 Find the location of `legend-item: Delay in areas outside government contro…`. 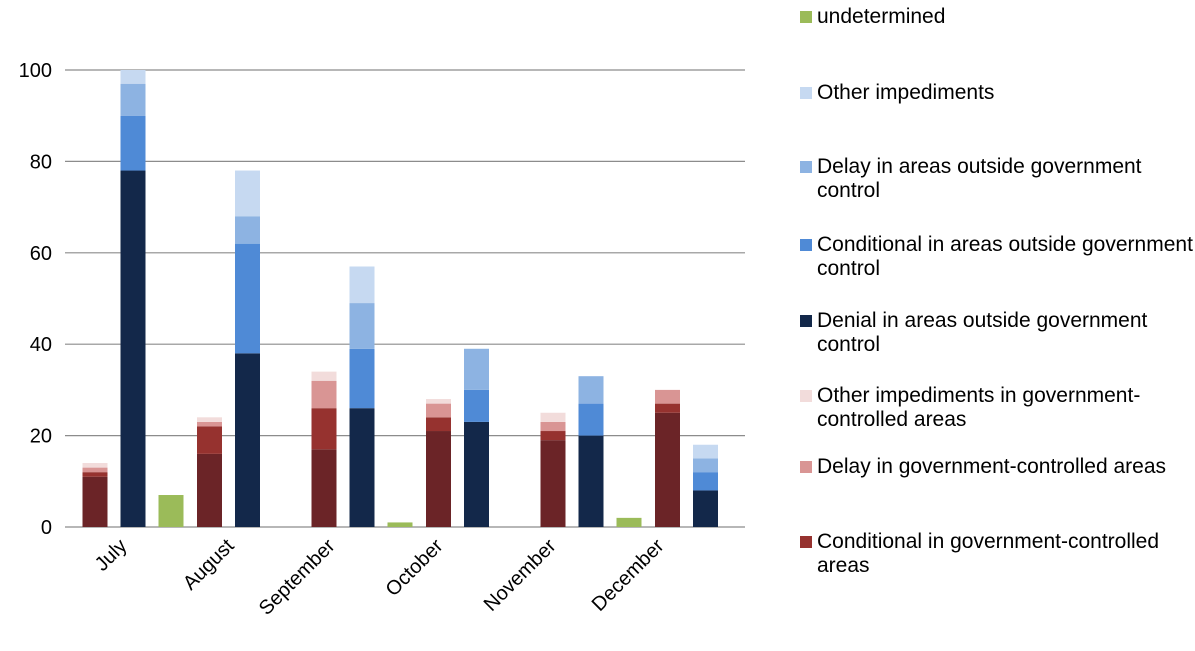

legend-item: Delay in areas outside government contro… is located at coordinates (997, 179).